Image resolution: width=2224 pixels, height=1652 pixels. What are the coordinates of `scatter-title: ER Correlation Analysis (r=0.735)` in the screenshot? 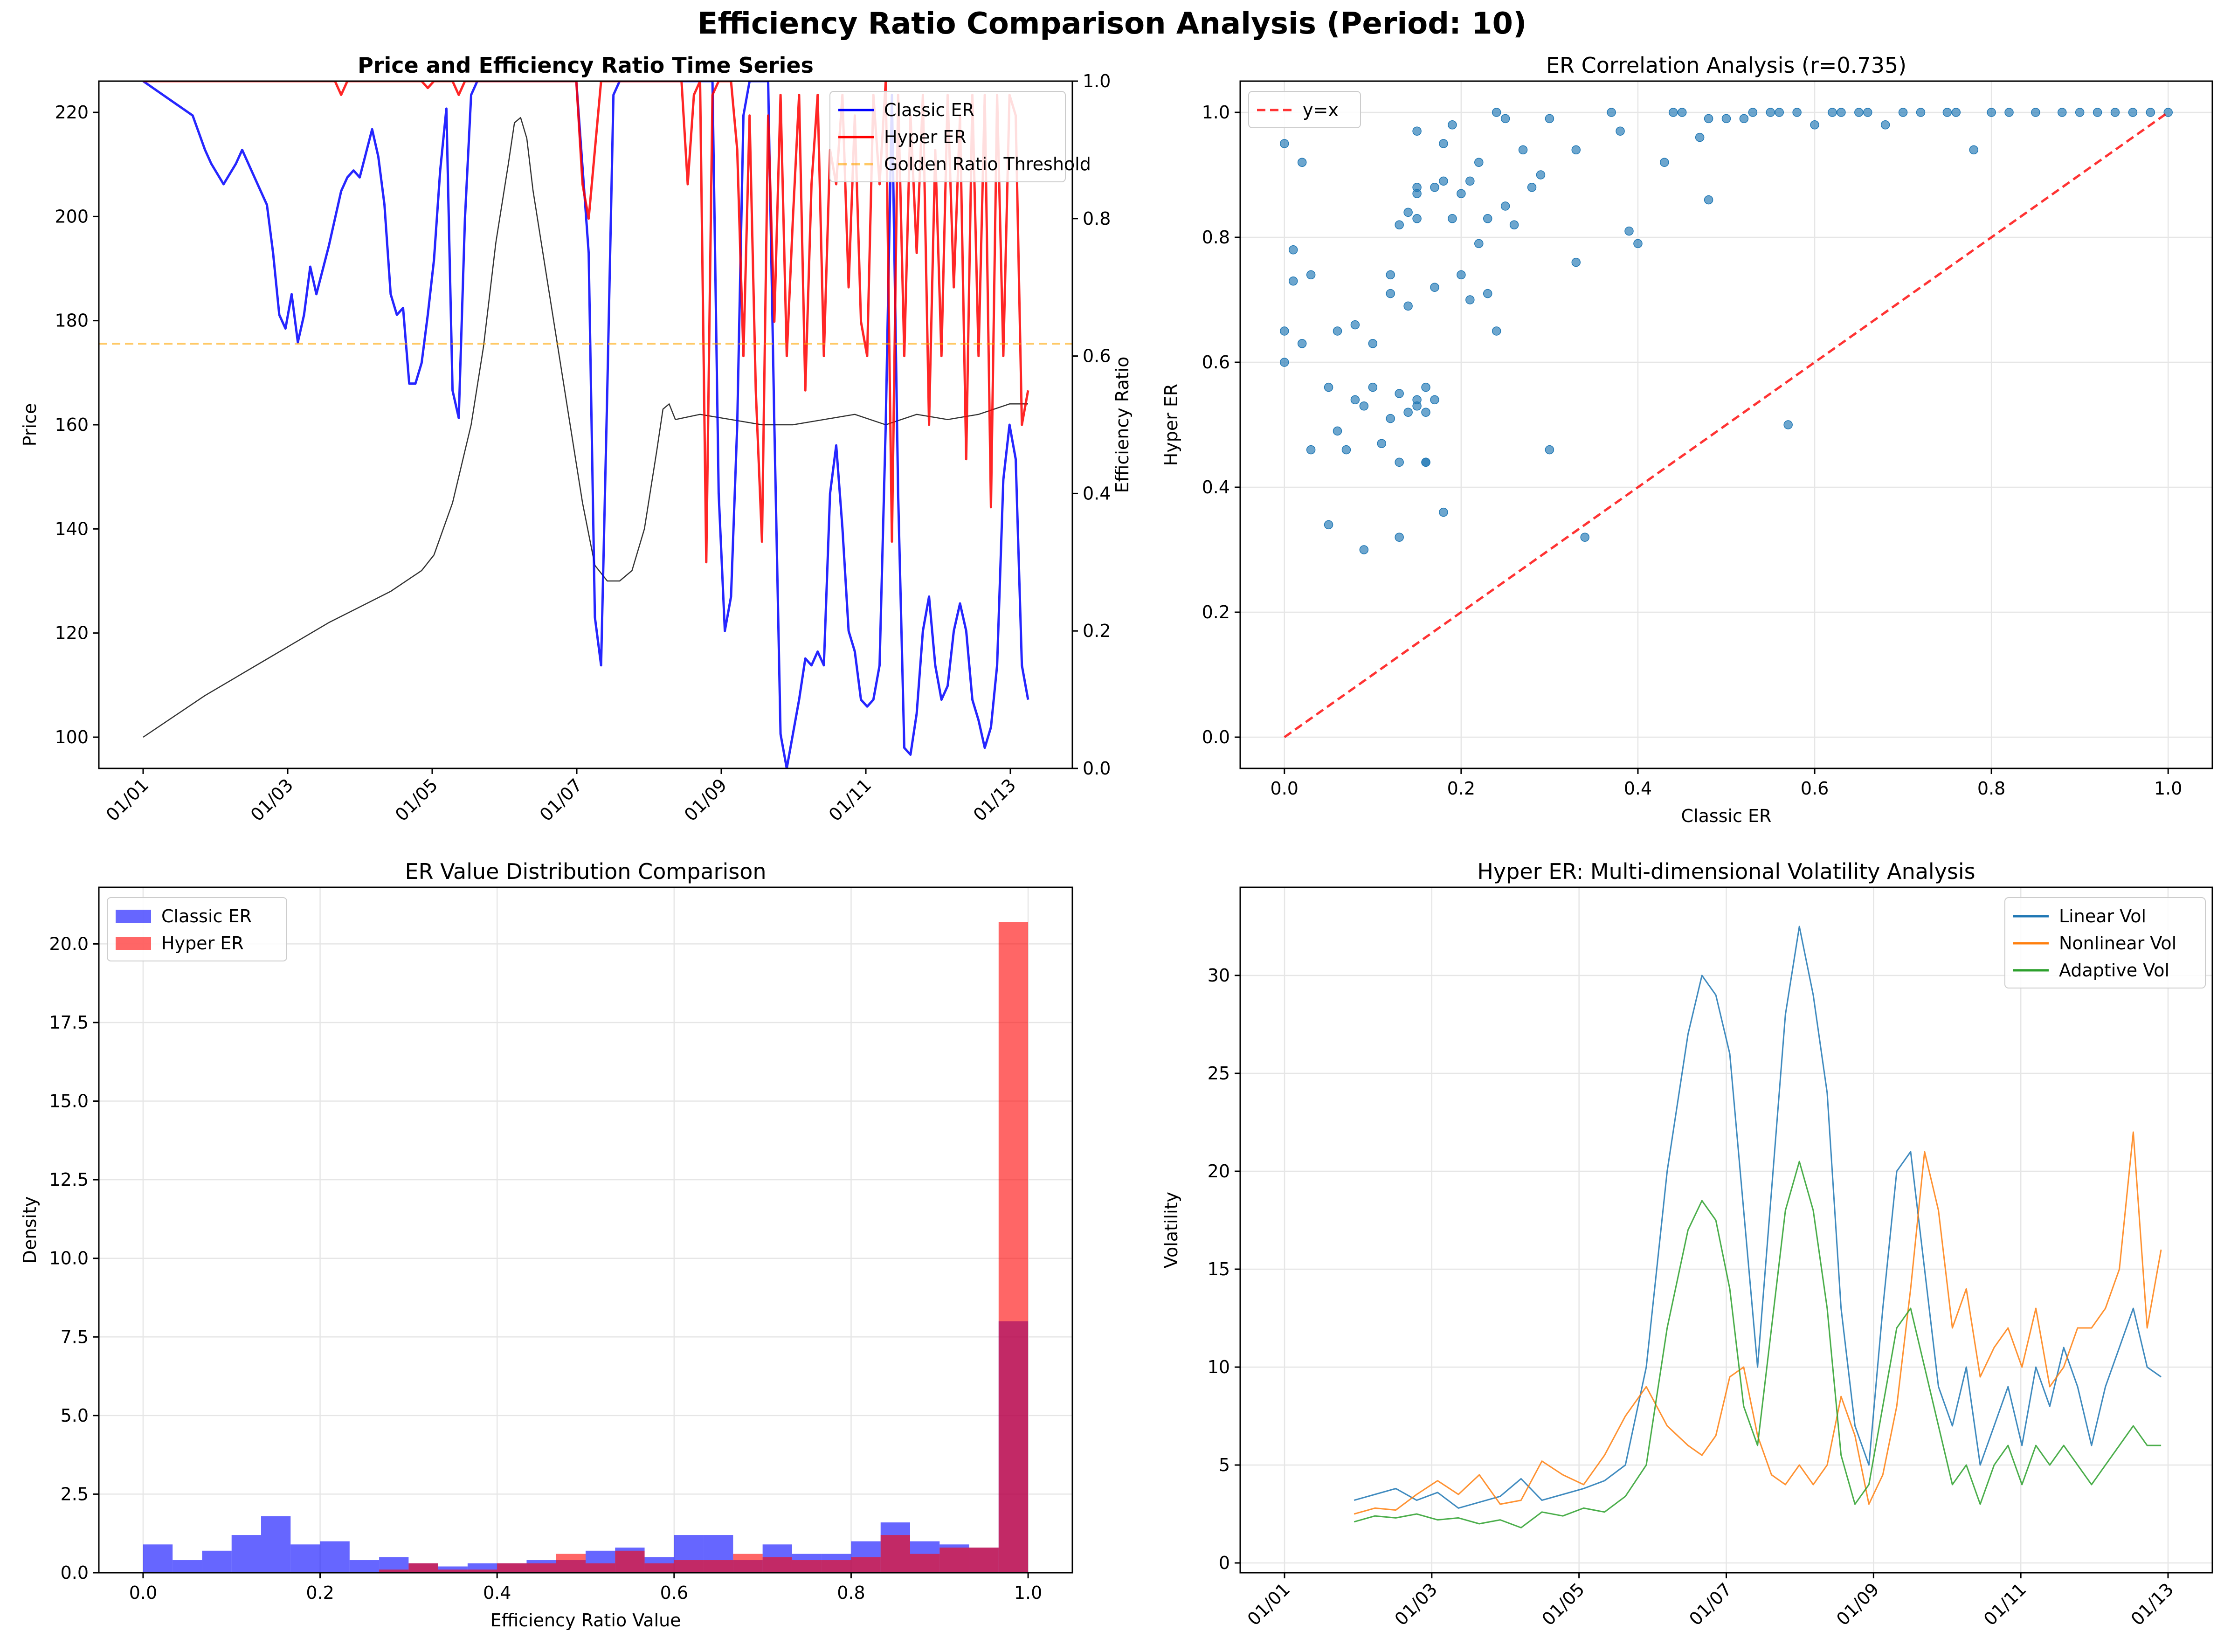 It's located at (1726, 65).